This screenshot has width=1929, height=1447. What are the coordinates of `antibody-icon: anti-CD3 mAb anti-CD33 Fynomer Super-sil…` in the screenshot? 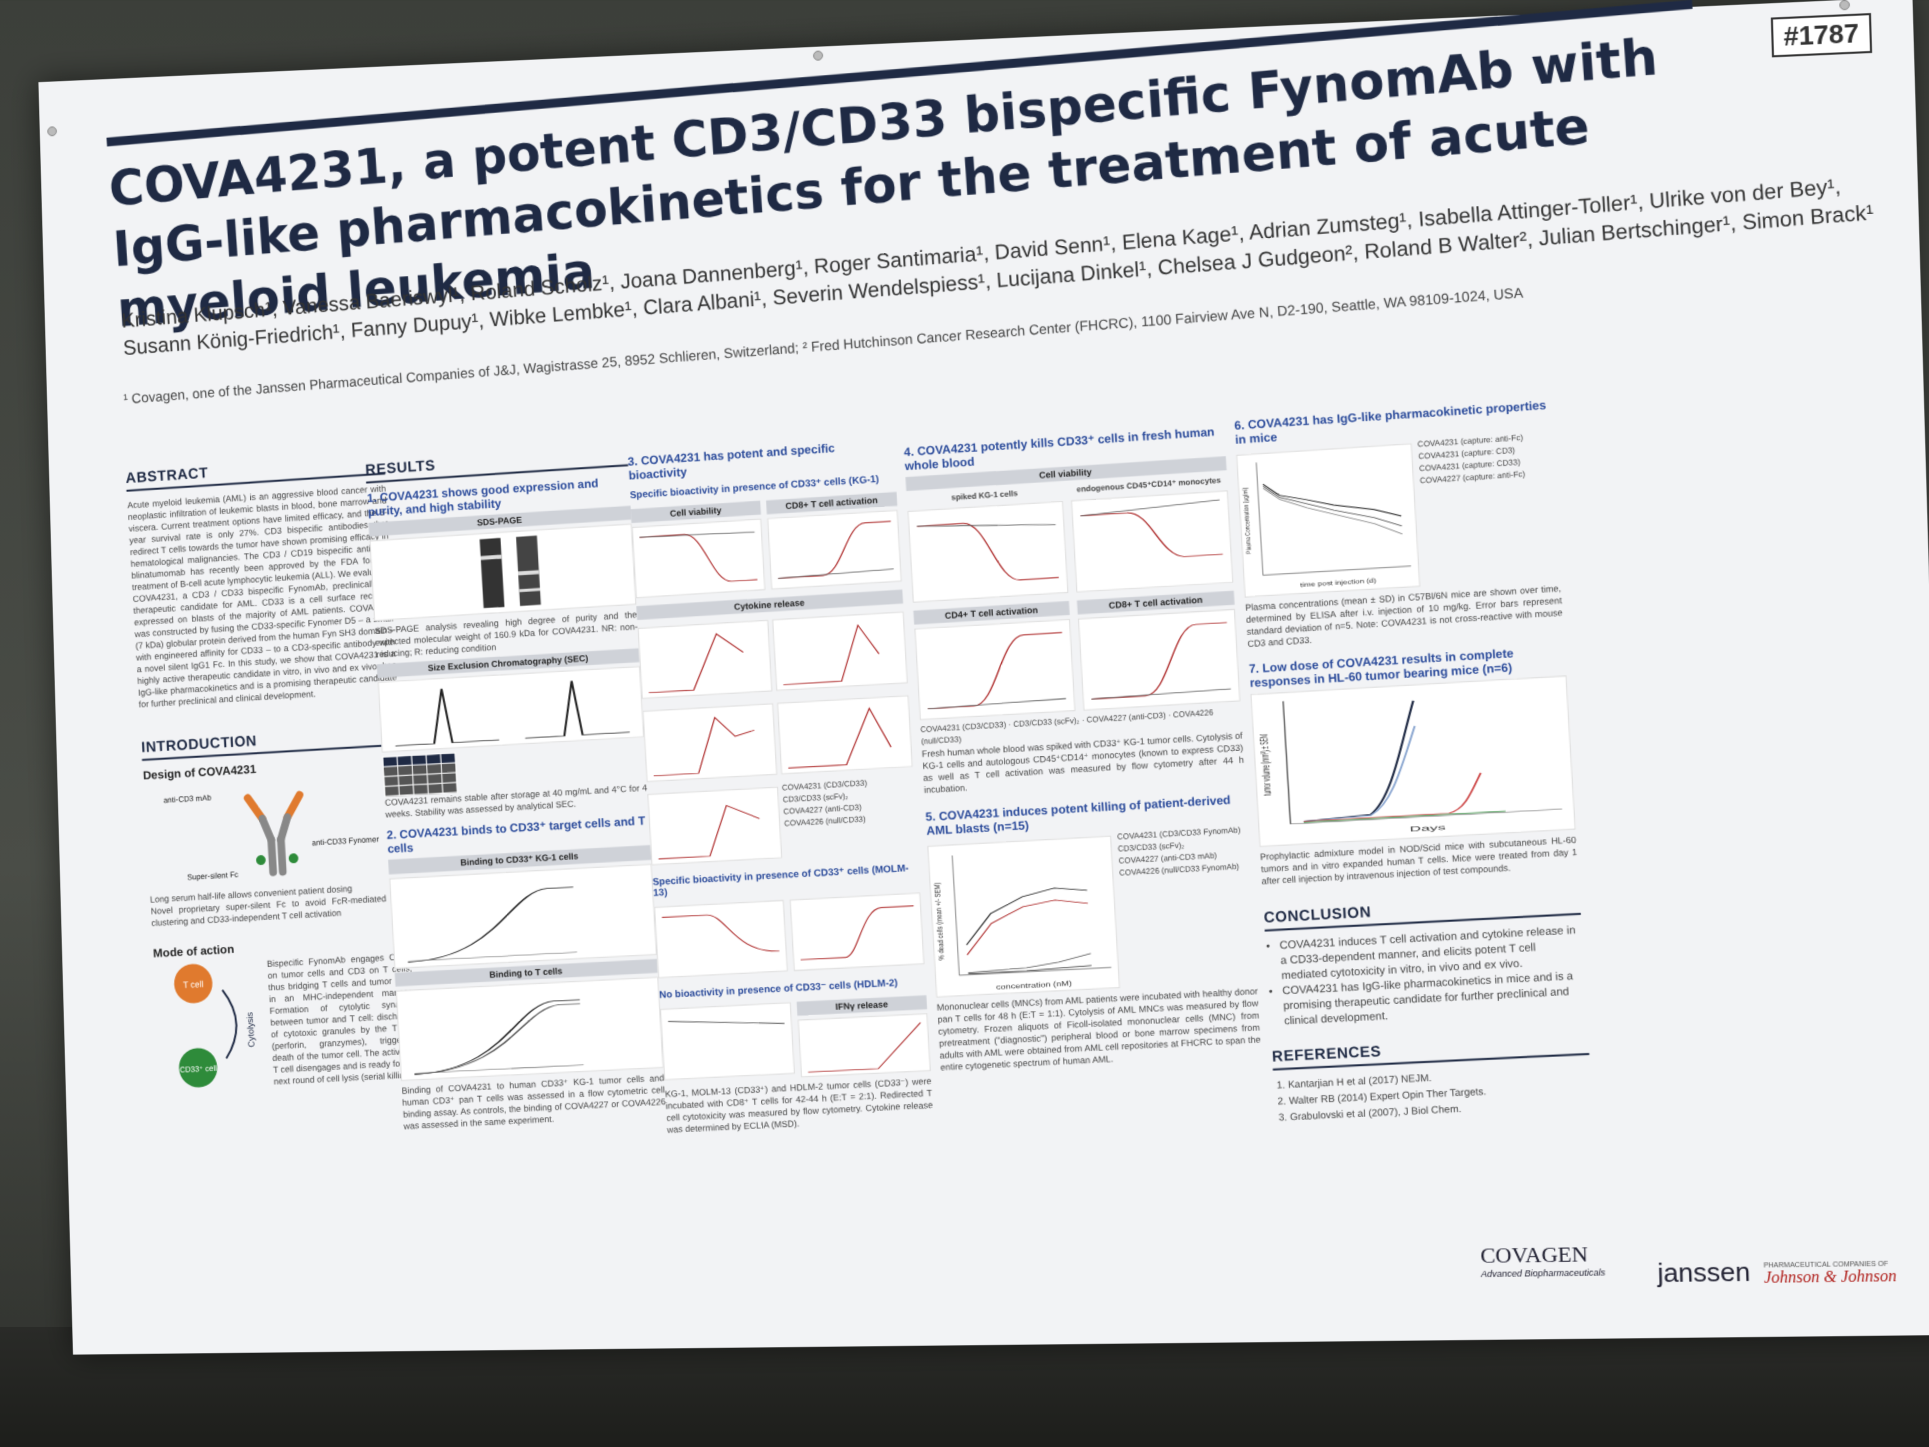 It's located at (276, 832).